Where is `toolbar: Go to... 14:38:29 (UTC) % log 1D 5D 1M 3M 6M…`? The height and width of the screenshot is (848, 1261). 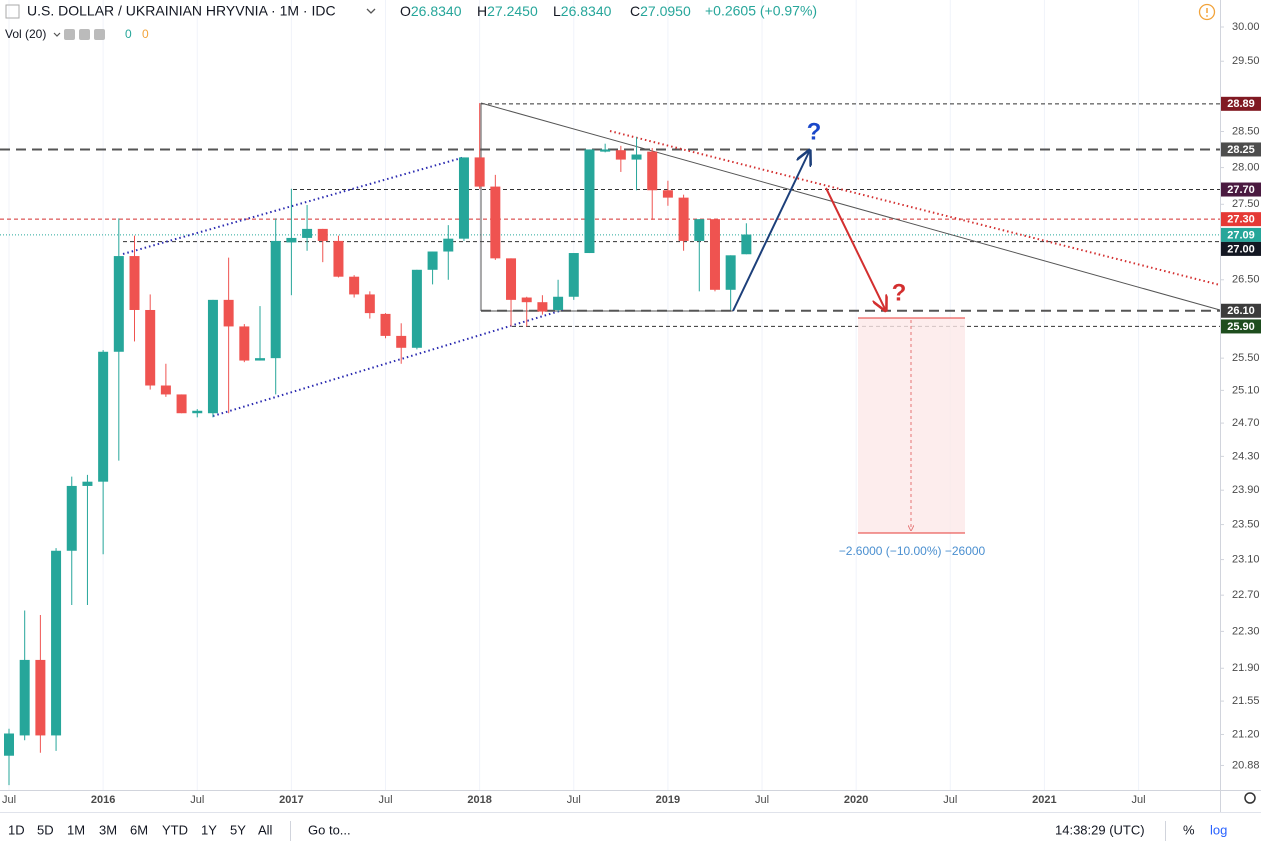 toolbar: Go to... 14:38:29 (UTC) % log 1D 5D 1M 3M 6M… is located at coordinates (630, 826).